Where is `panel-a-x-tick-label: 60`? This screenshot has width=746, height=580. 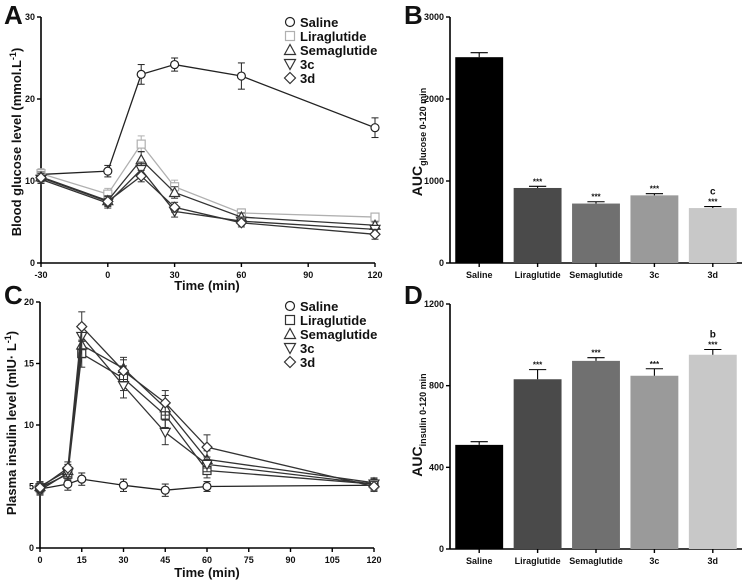
panel-a-x-tick-label: 60 is located at coordinates (241, 275).